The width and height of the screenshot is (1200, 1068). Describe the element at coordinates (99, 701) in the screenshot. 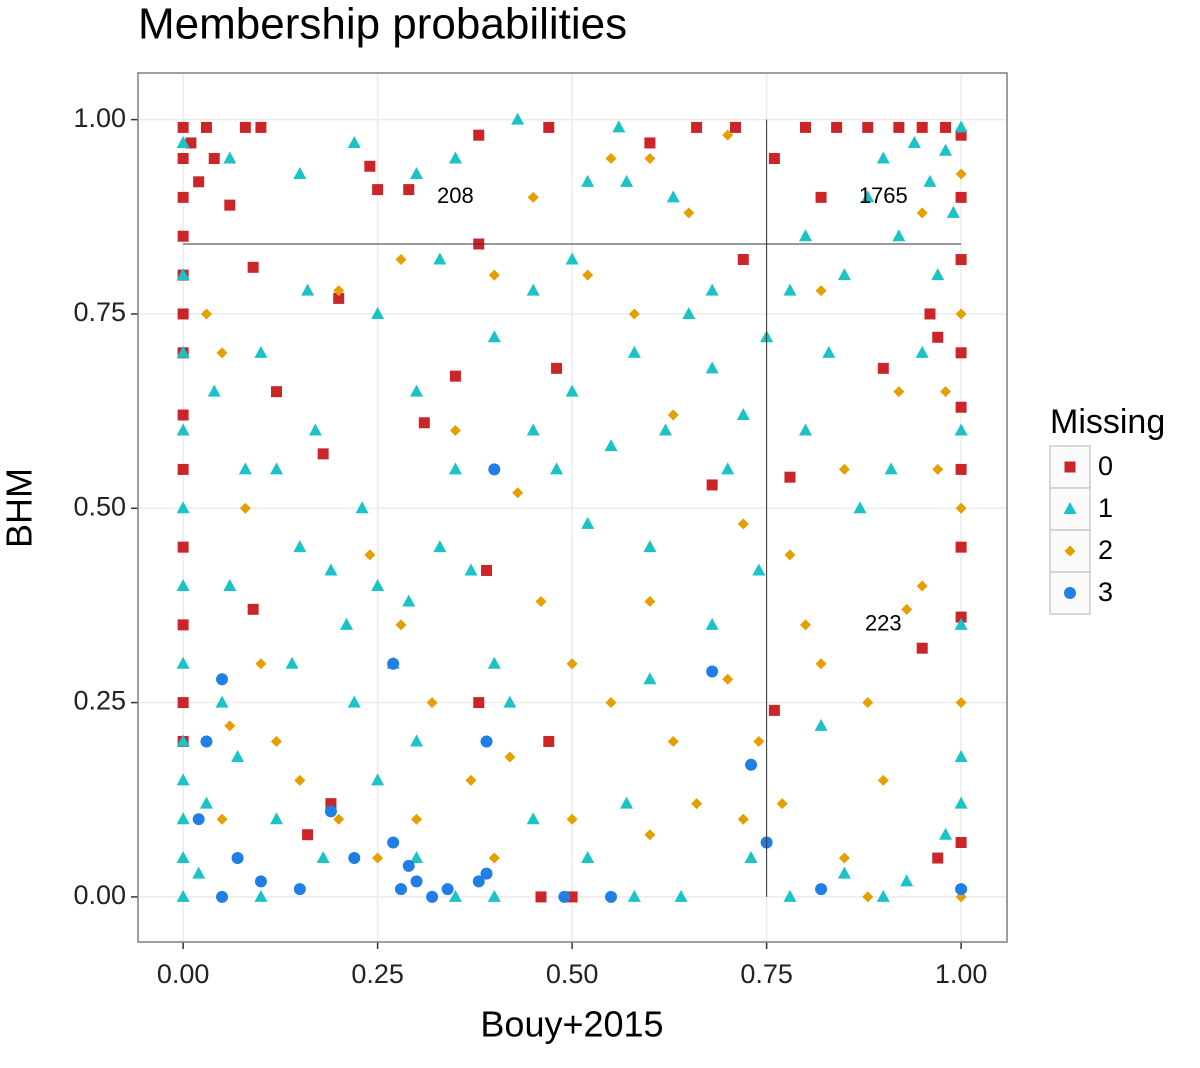

I see `y-tick-label: 0.25` at that location.